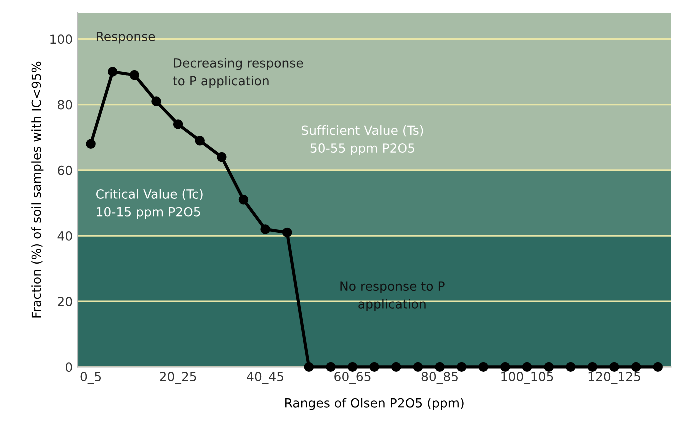 Image resolution: width=678 pixels, height=432 pixels. I want to click on x-axis-title: Ranges of Olsen P2O5 (ppm), so click(375, 404).